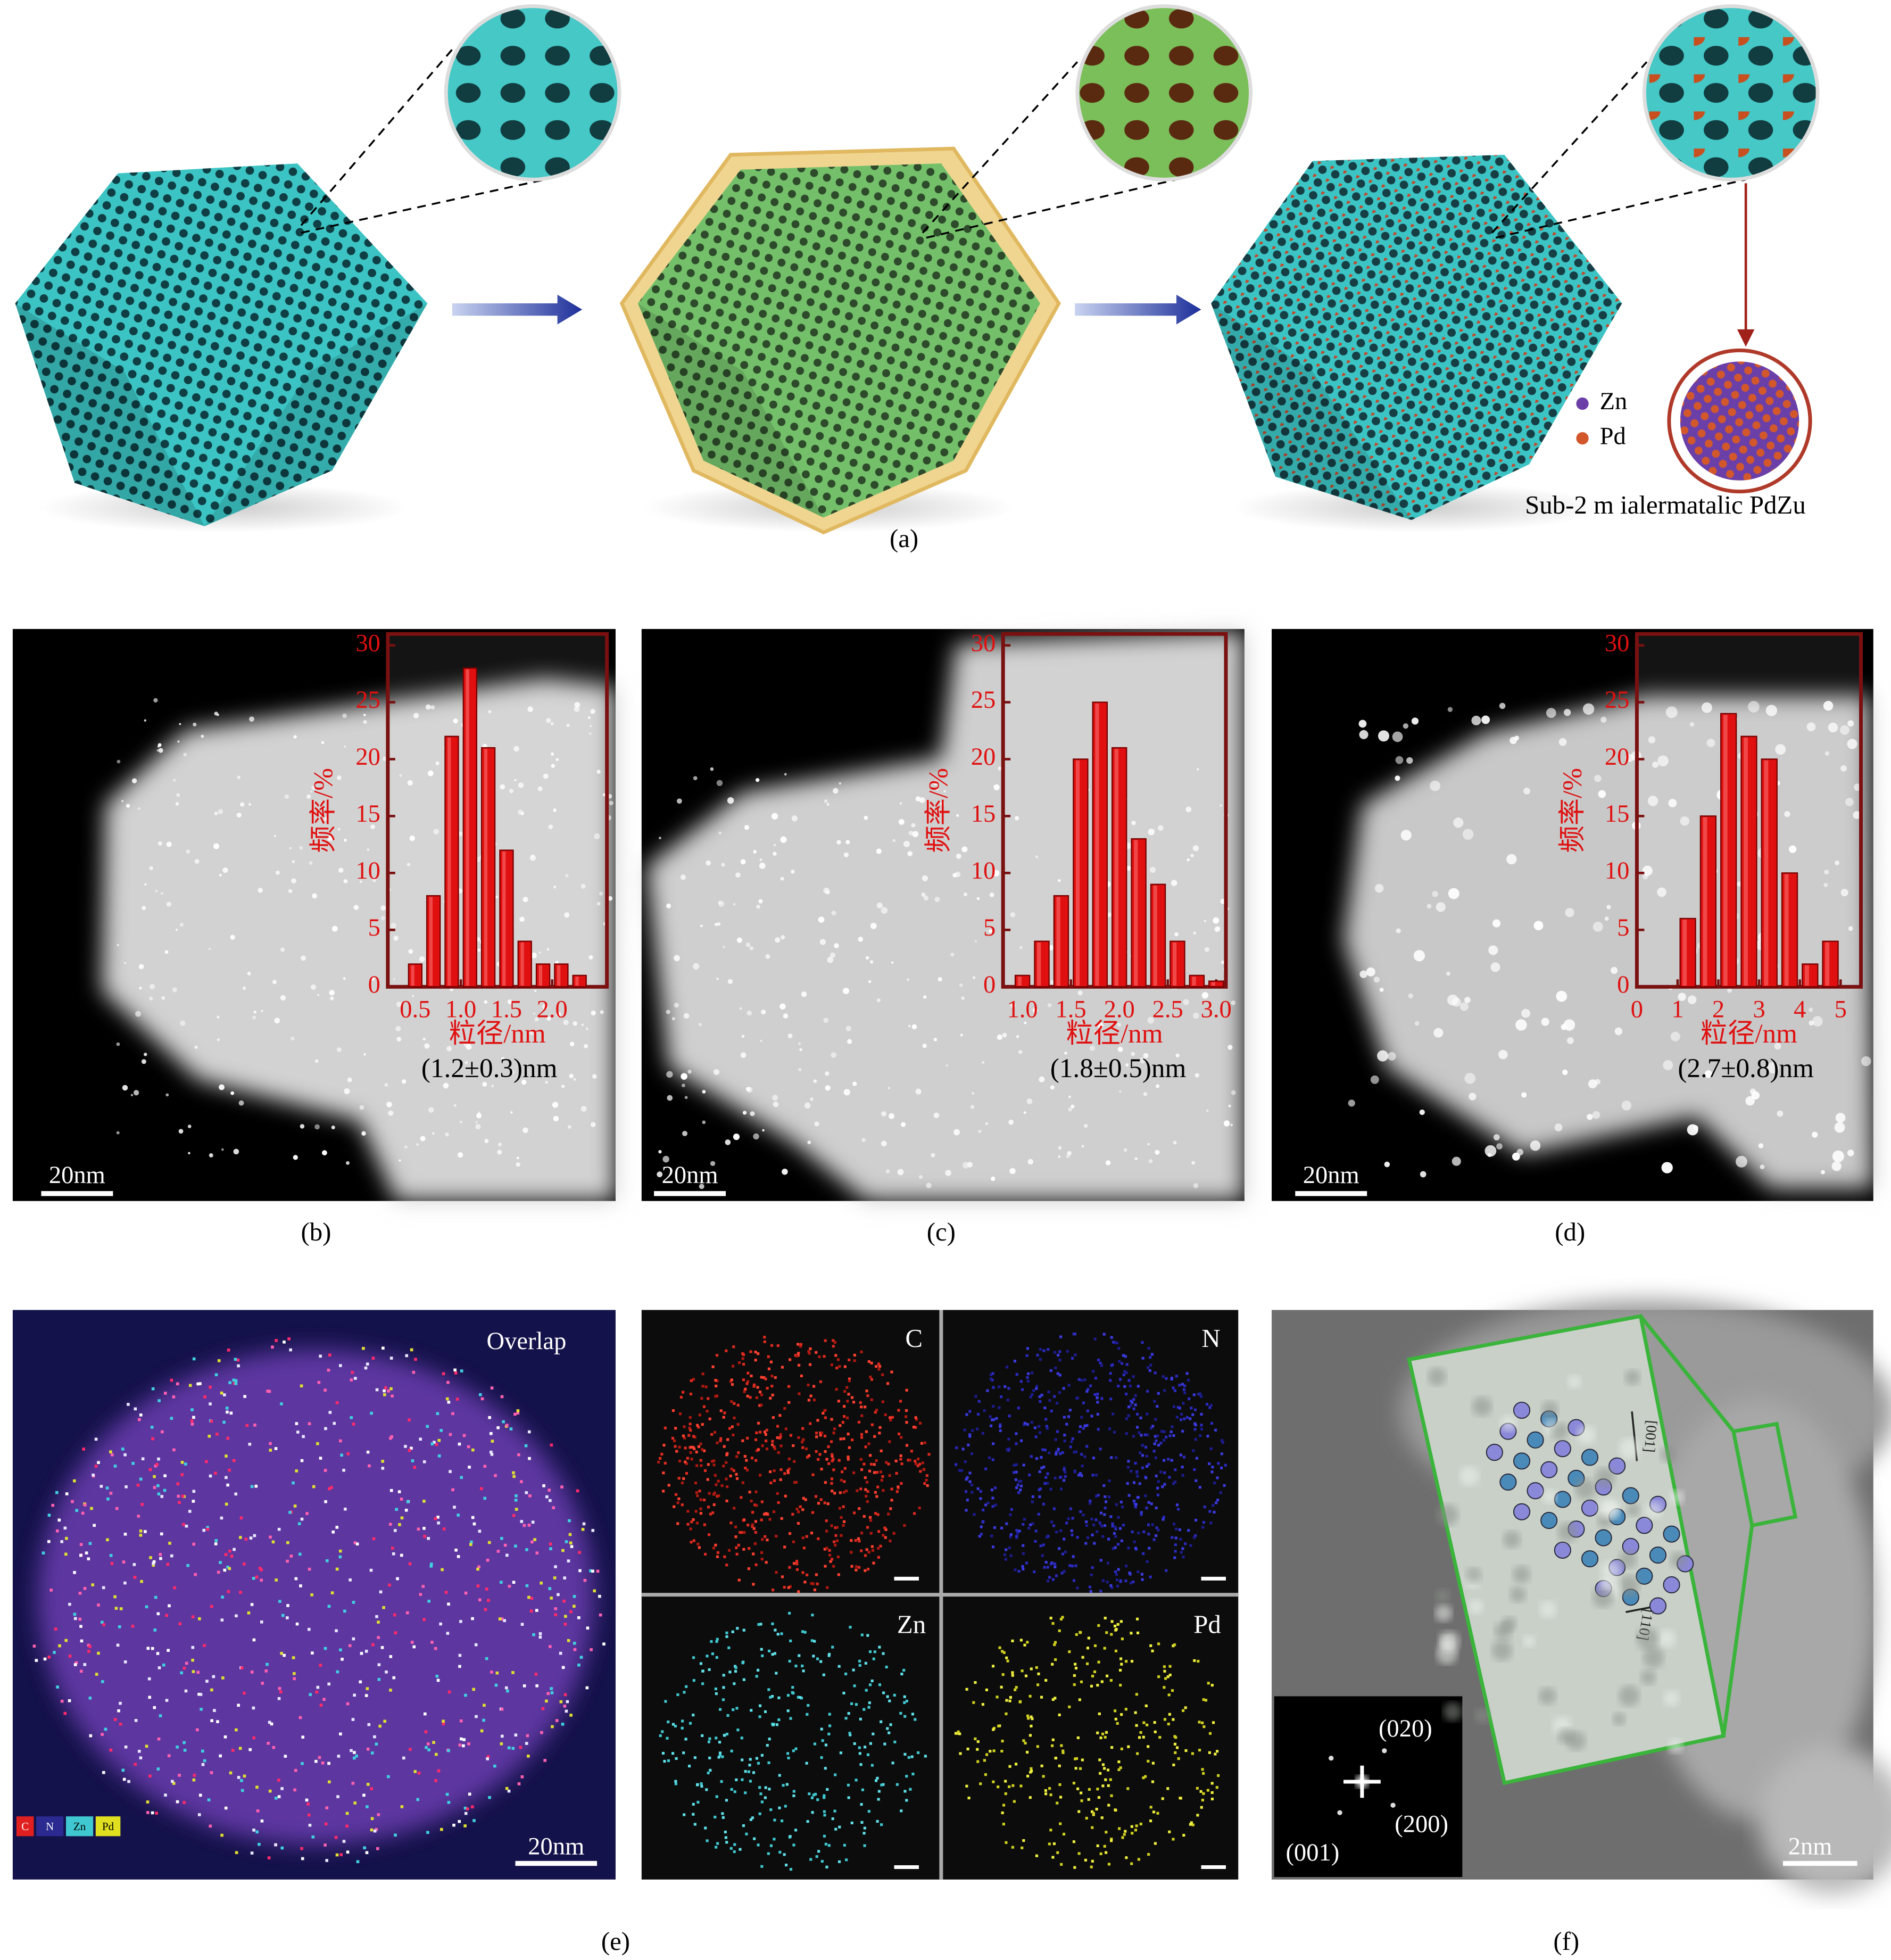 Image resolution: width=1891 pixels, height=1960 pixels. Describe the element at coordinates (577, 981) in the screenshot. I see `bar-highlight` at that location.